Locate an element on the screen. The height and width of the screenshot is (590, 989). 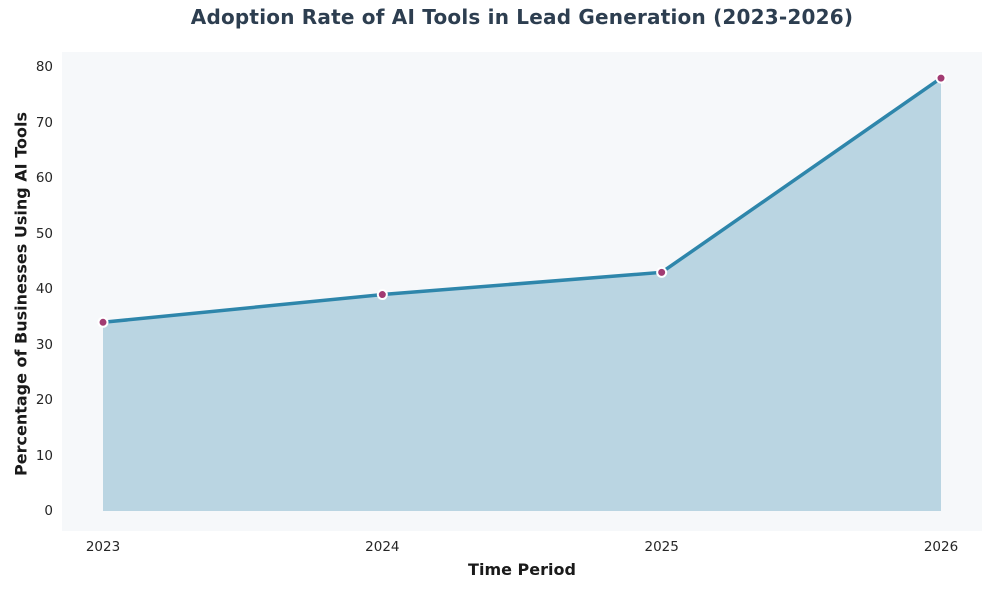
y-tick-label: 80 is located at coordinates (44, 67).